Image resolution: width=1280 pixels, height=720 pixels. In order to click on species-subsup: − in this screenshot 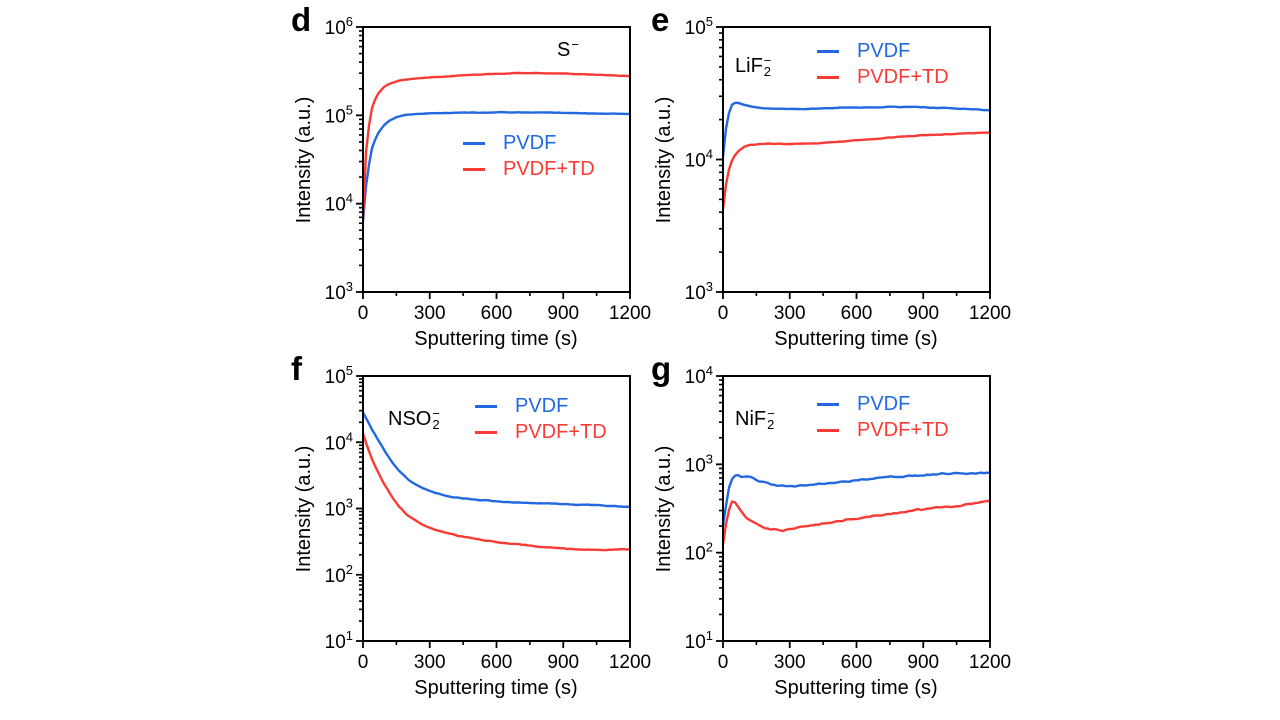, I will do `click(575, 44)`.